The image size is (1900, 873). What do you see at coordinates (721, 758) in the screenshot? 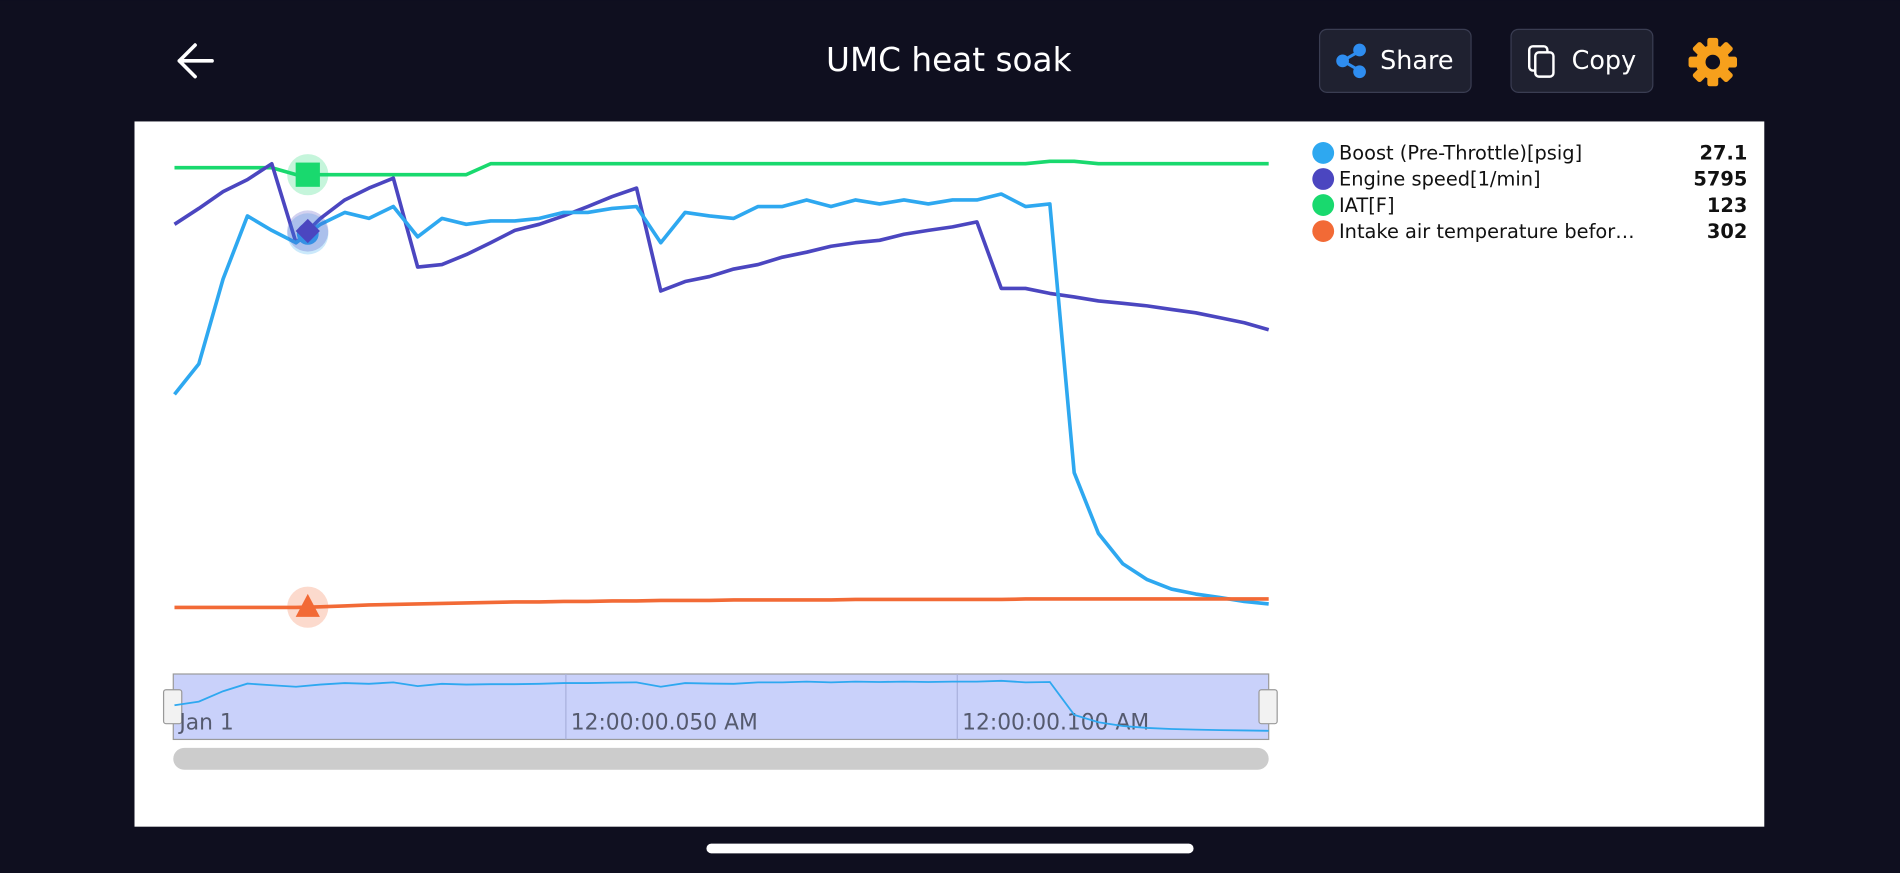
I see `scrollbar` at bounding box center [721, 758].